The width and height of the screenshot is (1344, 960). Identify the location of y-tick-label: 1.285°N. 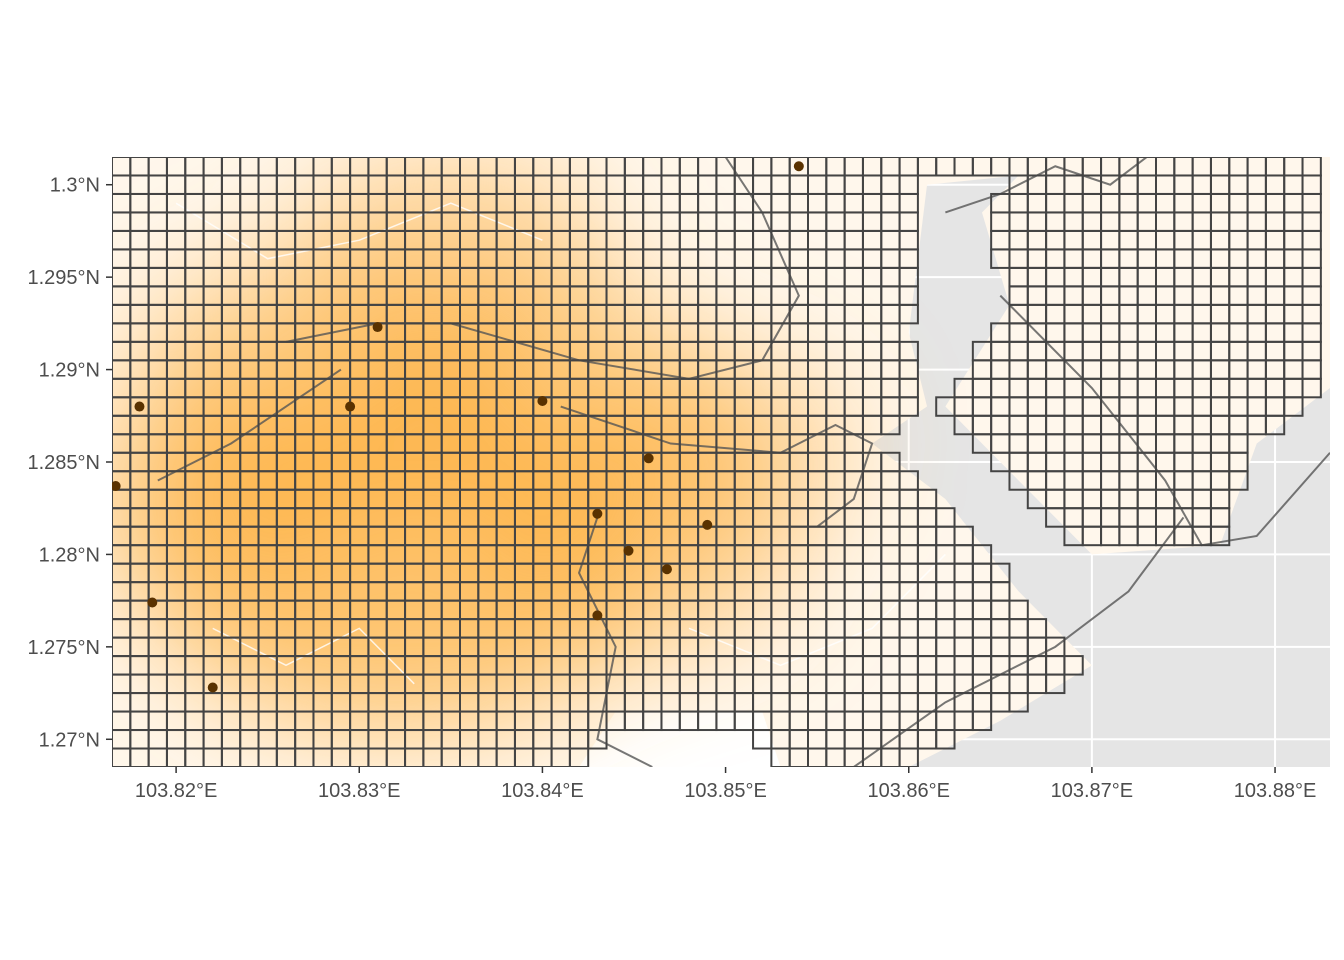
(64, 463).